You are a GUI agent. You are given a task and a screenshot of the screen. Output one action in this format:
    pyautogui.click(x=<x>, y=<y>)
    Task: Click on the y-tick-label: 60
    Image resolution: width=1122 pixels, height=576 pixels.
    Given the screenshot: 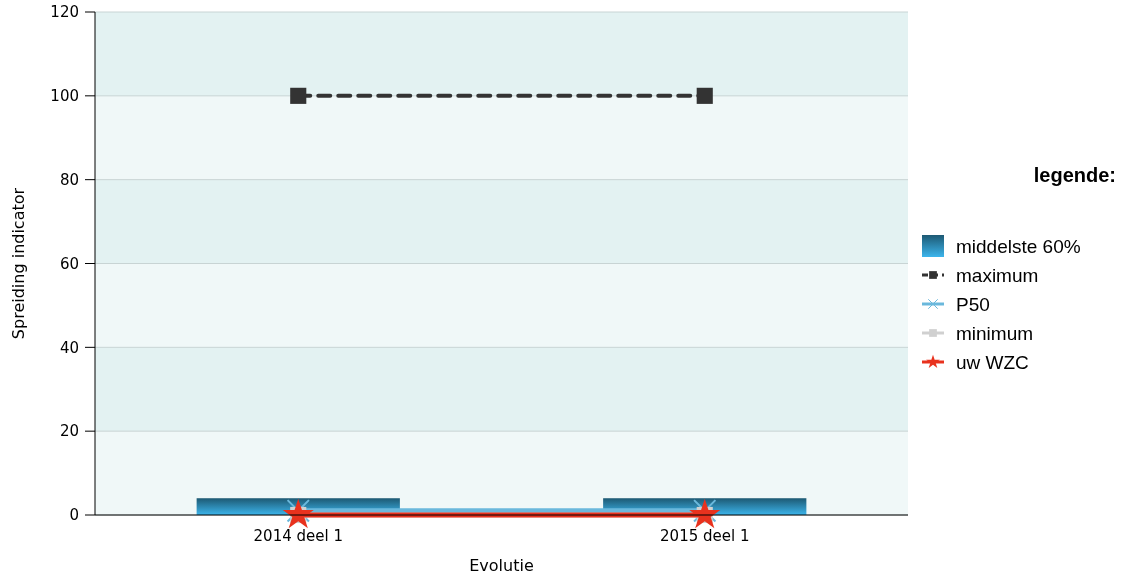 What is the action you would take?
    pyautogui.click(x=69, y=263)
    